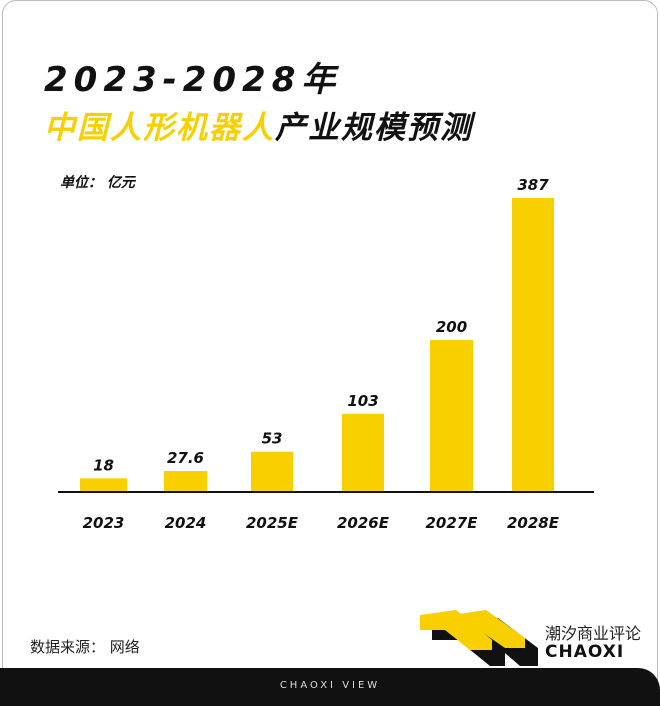 The height and width of the screenshot is (706, 660). I want to click on x-tick-label: 2028E, so click(533, 523).